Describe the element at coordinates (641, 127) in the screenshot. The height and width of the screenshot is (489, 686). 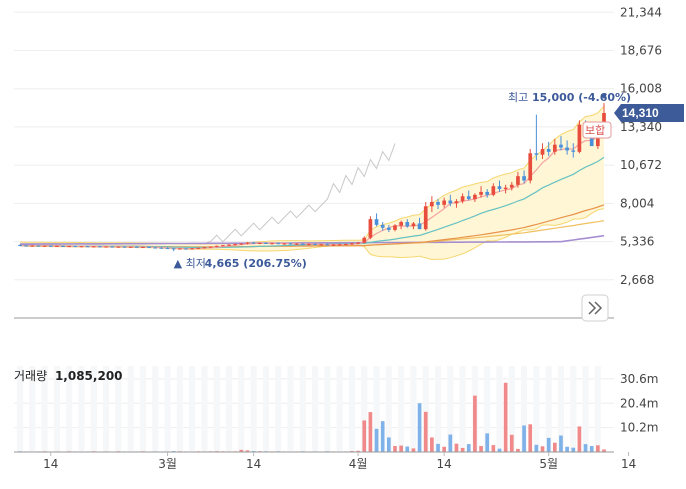
I see `price-y-tick-label: 13,340` at that location.